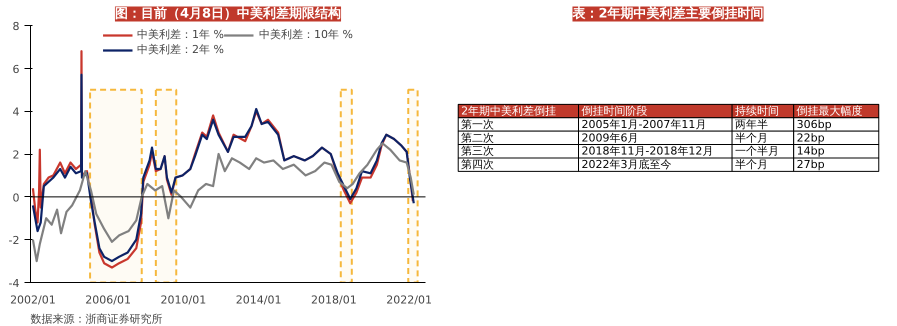  What do you see at coordinates (614, 111) in the screenshot?
I see `category-label: 倒挂时间阶段` at bounding box center [614, 111].